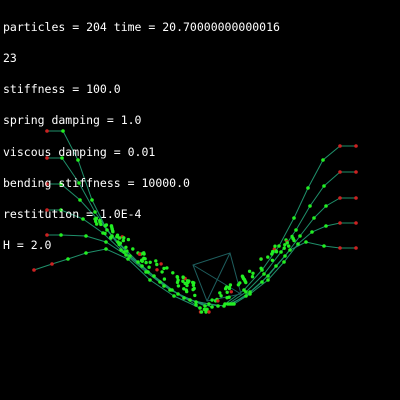  What do you see at coordinates (72, 214) in the screenshot?
I see `restitution-label: restitution = 1.0E-4` at bounding box center [72, 214].